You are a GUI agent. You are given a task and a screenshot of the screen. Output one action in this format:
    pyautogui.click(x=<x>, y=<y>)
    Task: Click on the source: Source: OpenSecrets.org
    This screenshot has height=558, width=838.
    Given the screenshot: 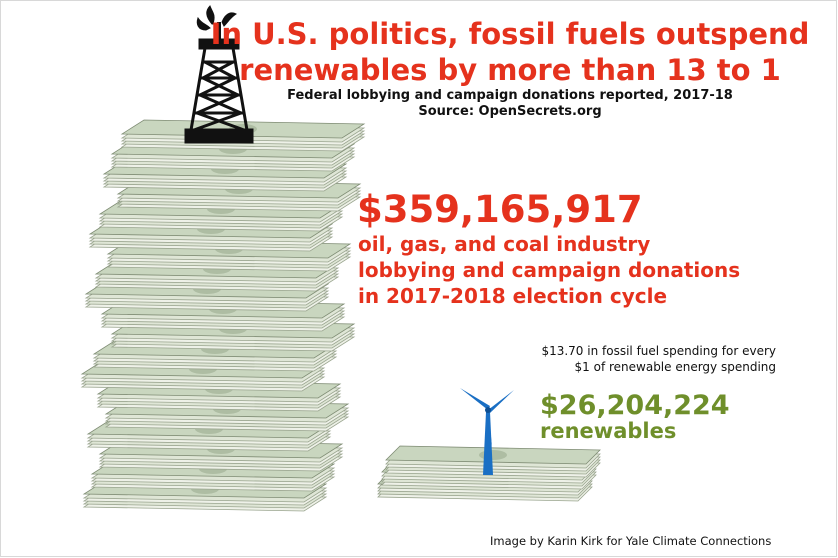 What is the action you would take?
    pyautogui.click(x=509, y=111)
    